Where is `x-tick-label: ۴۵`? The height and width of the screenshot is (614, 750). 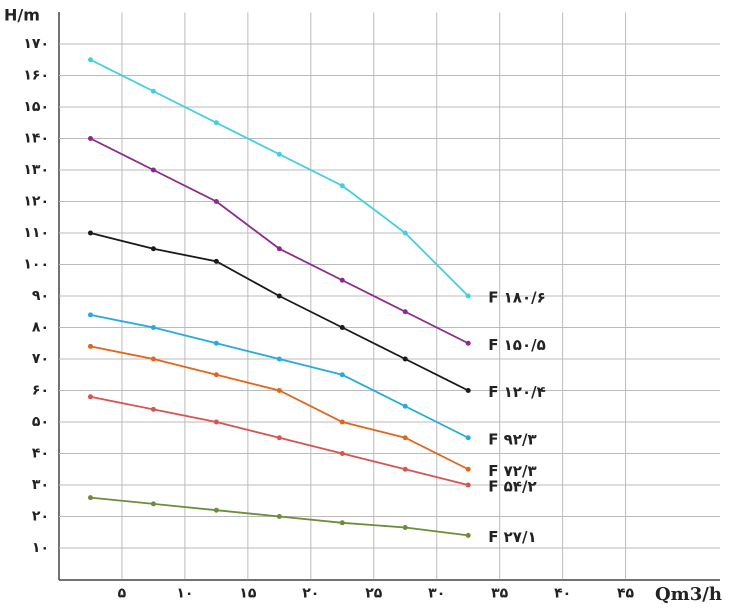 x-tick-label: ۴۵ is located at coordinates (626, 594).